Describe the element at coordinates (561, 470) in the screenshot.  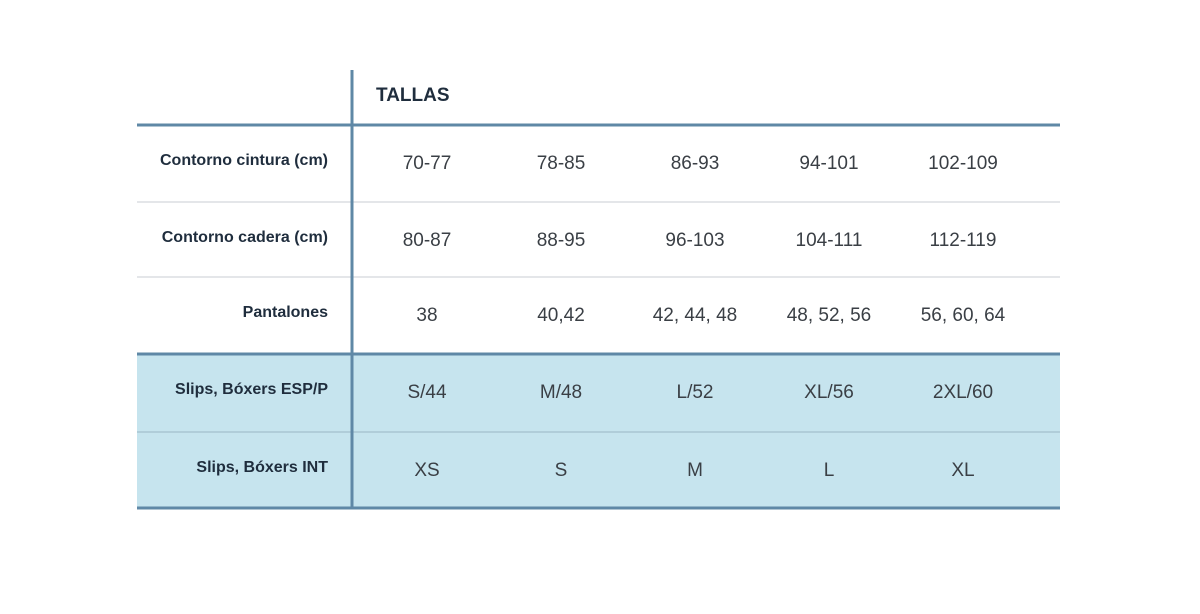
I see `cell-value: S` at that location.